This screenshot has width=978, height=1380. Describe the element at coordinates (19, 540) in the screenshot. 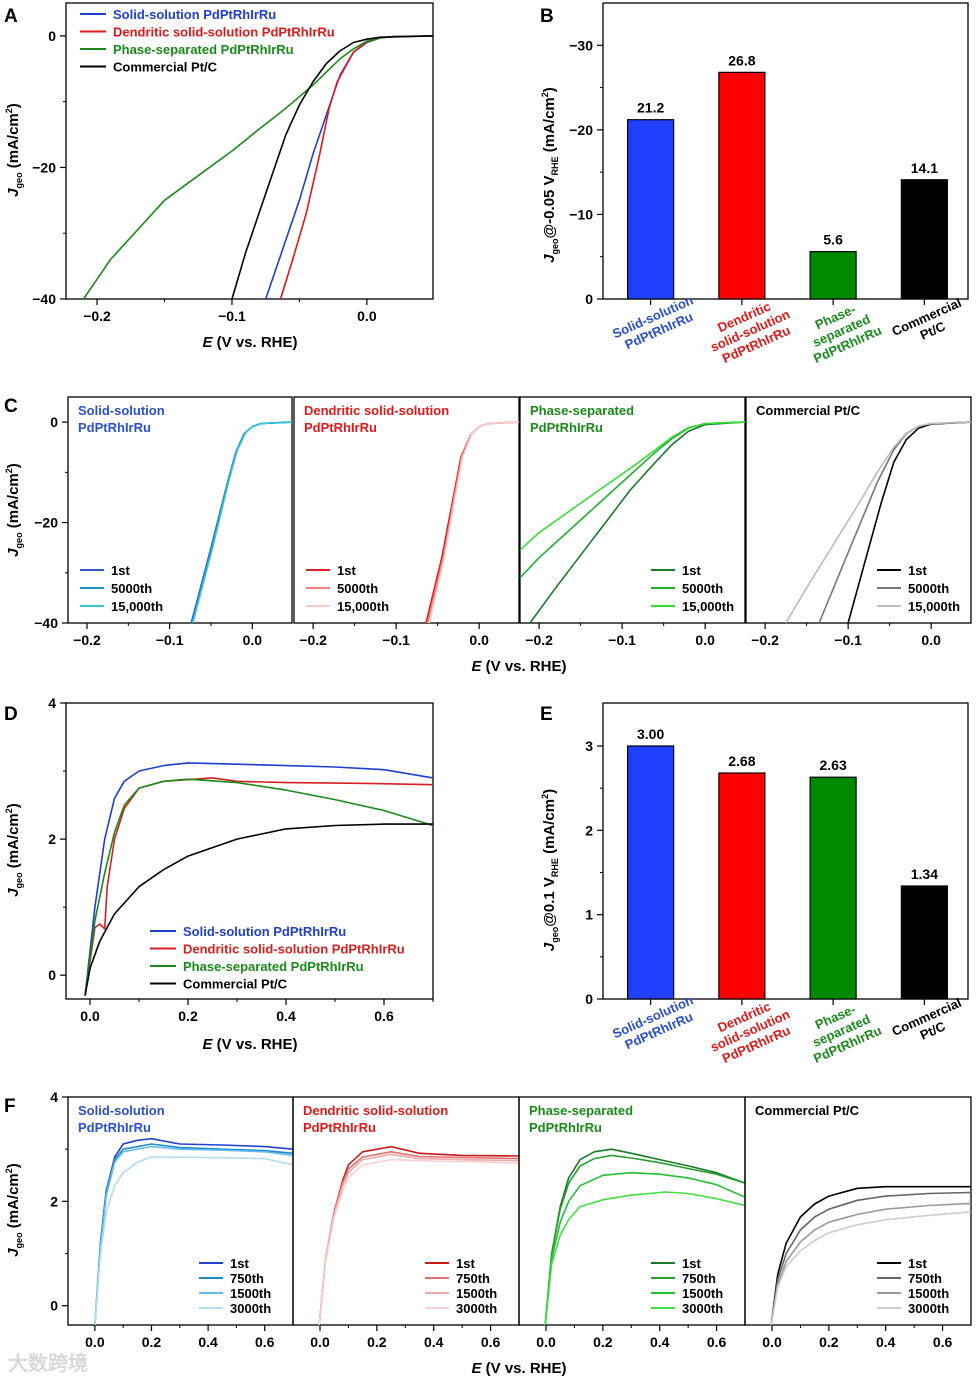

I see `label-part: geo` at that location.